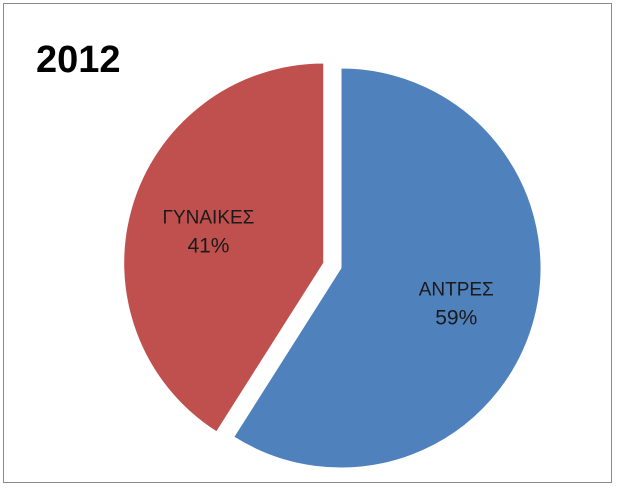 This screenshot has height=488, width=618. What do you see at coordinates (456, 317) in the screenshot?
I see `slice-percent-0: 59%` at bounding box center [456, 317].